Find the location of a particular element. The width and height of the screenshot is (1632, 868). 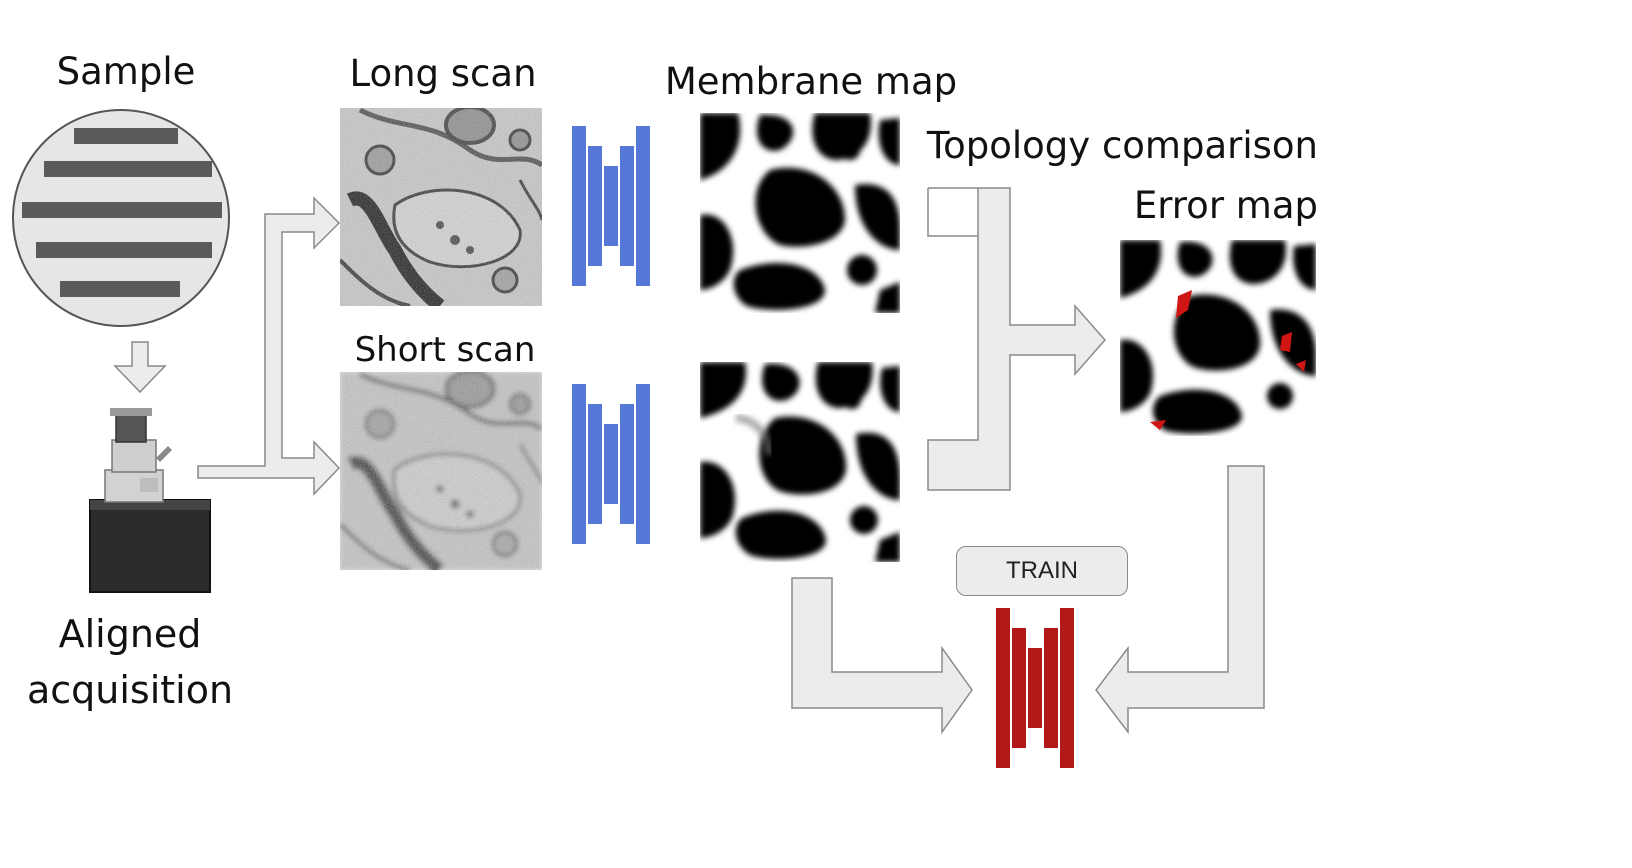

train-badge: TRAIN is located at coordinates (1042, 571).